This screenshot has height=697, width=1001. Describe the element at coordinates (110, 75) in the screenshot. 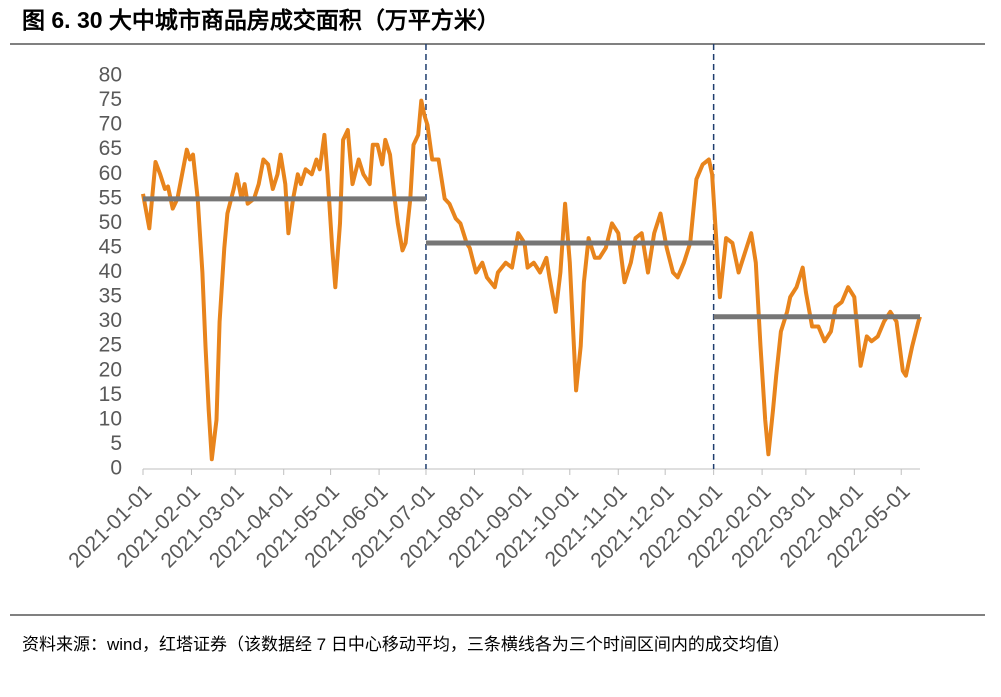

I see `y-tick-label: 80` at that location.